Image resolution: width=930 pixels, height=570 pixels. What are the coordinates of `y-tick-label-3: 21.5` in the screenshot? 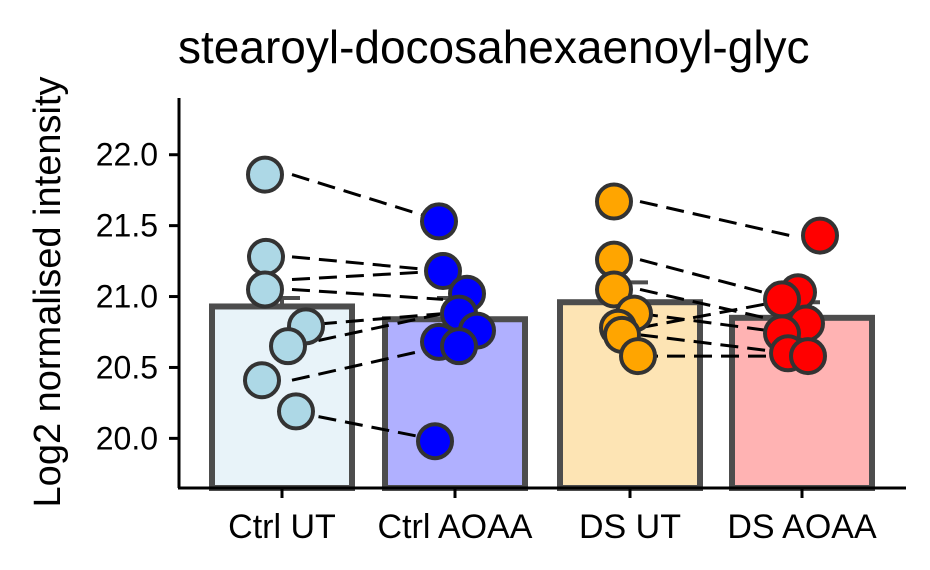 It's located at (127, 226).